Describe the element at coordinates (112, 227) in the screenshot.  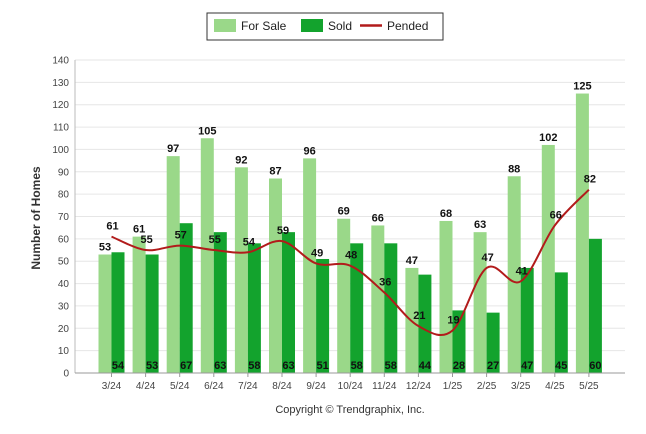
I see `pended-value-label: 61` at that location.